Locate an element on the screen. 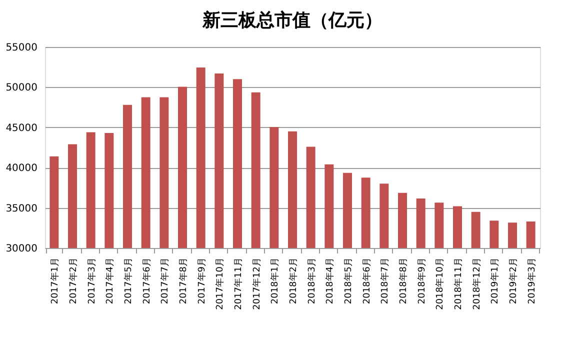 This screenshot has width=567, height=347. x-tick-label: 2019年3月 is located at coordinates (532, 281).